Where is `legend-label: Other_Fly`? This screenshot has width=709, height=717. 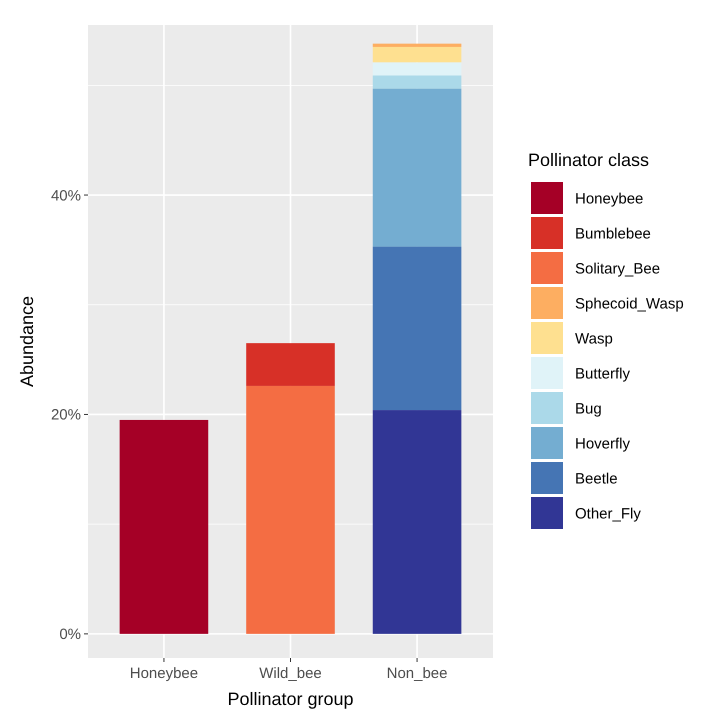 legend-label: Other_Fly is located at coordinates (608, 513).